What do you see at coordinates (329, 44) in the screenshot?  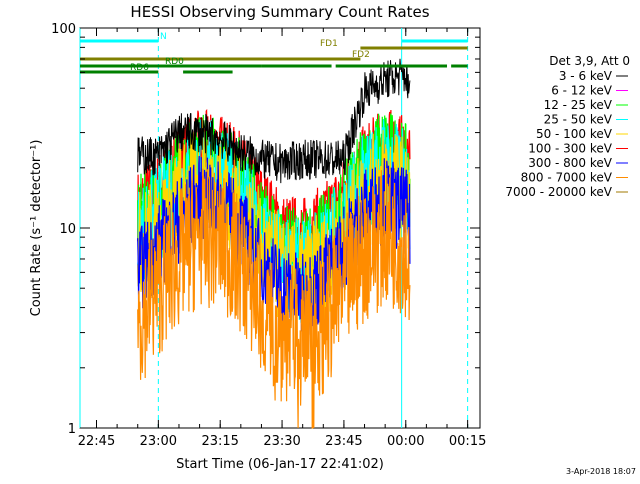 I see `flag-label-fd1: FD1` at bounding box center [329, 44].